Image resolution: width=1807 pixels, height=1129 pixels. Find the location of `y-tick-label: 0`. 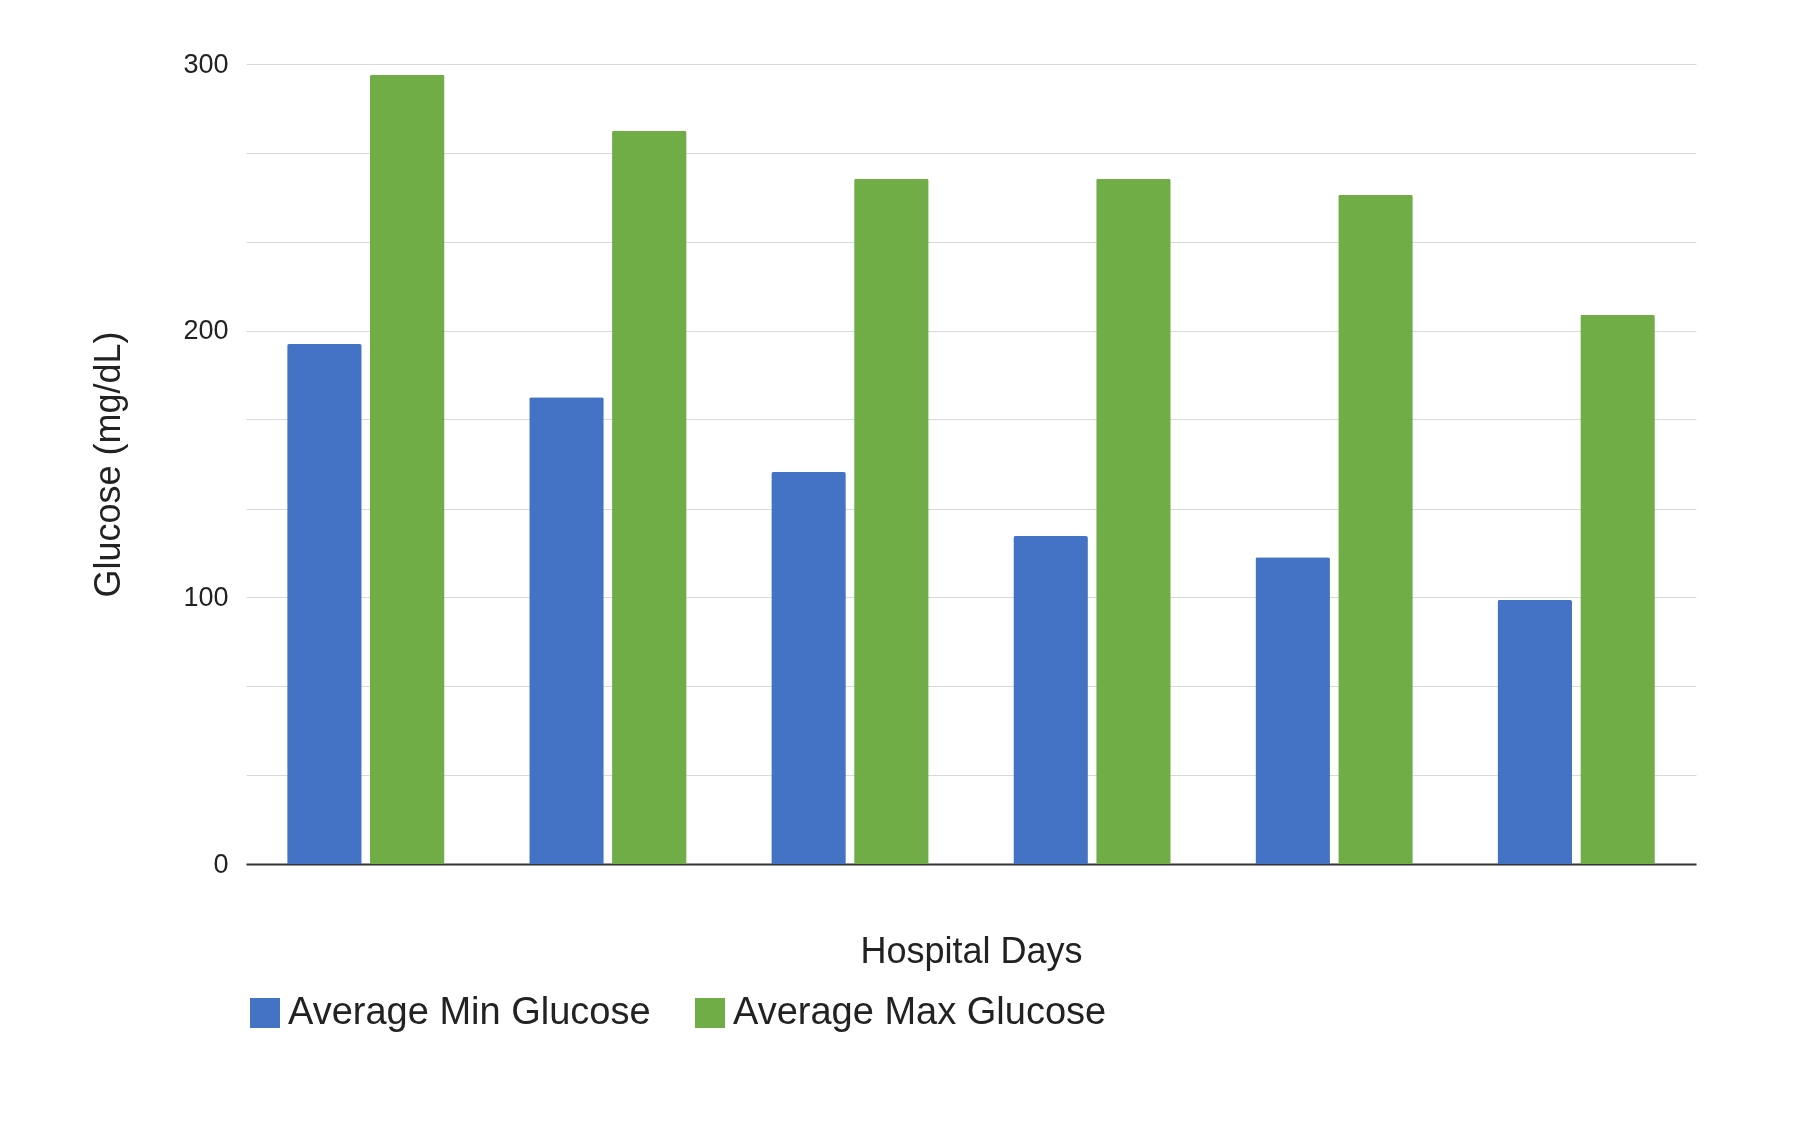

y-tick-label: 0 is located at coordinates (221, 863).